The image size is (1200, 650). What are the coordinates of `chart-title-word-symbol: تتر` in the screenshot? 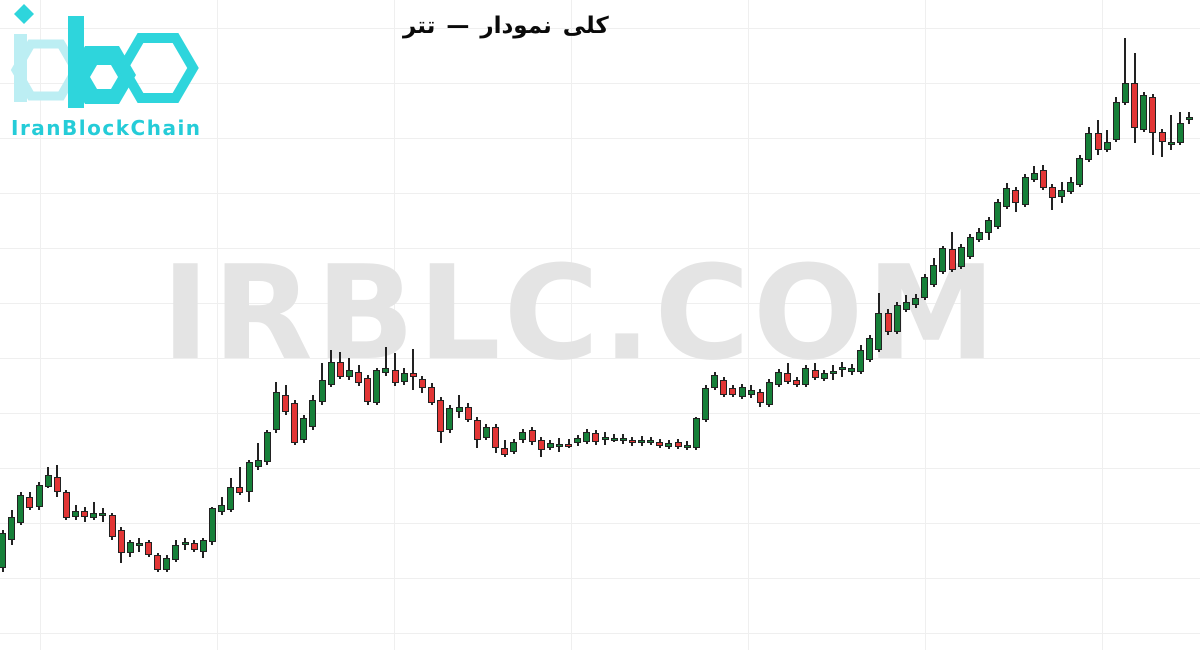 It's located at (419, 26).